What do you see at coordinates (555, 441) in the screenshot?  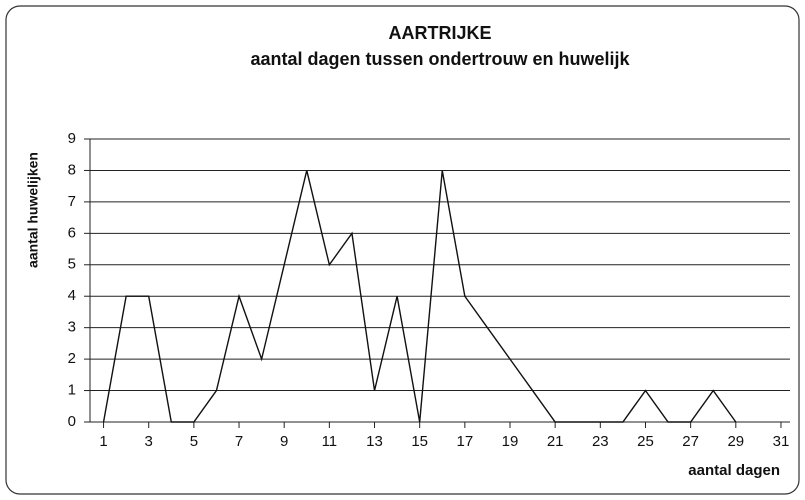 I see `x-tick-label: 21` at bounding box center [555, 441].